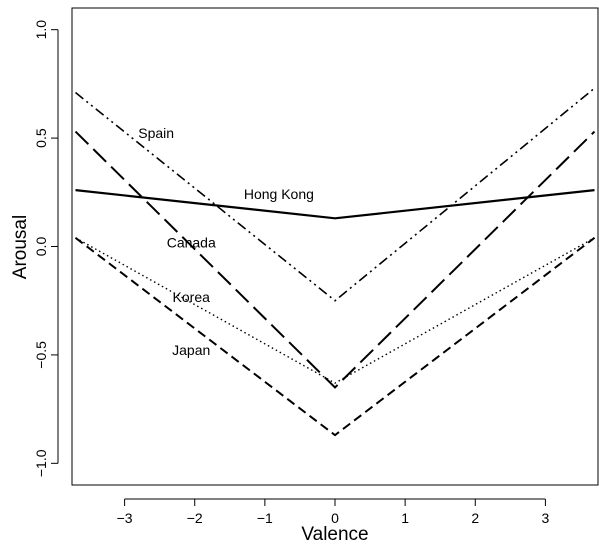 The width and height of the screenshot is (599, 544). What do you see at coordinates (195, 518) in the screenshot?
I see `x-tick-label: −2` at bounding box center [195, 518].